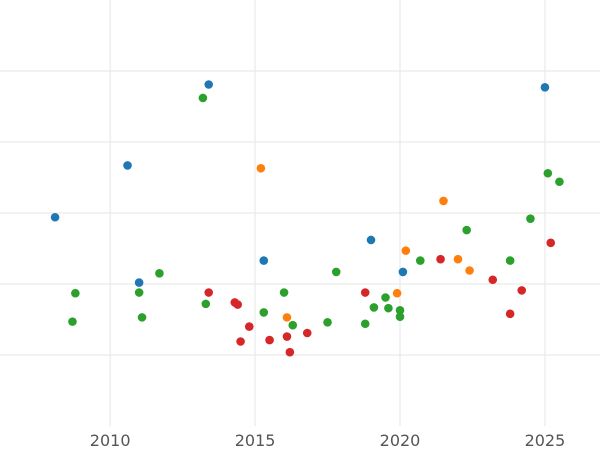 The width and height of the screenshot is (600, 450). What do you see at coordinates (400, 440) in the screenshot?
I see `x-tick-label: 2020` at bounding box center [400, 440].